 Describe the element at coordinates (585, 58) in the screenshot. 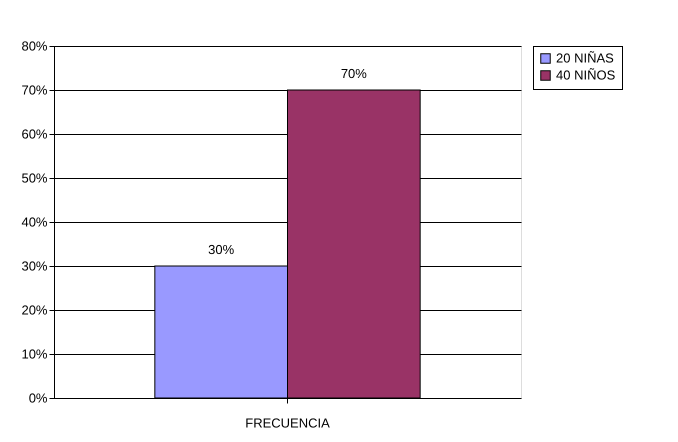

I see `legend-label: 20 NIÑAS` at that location.